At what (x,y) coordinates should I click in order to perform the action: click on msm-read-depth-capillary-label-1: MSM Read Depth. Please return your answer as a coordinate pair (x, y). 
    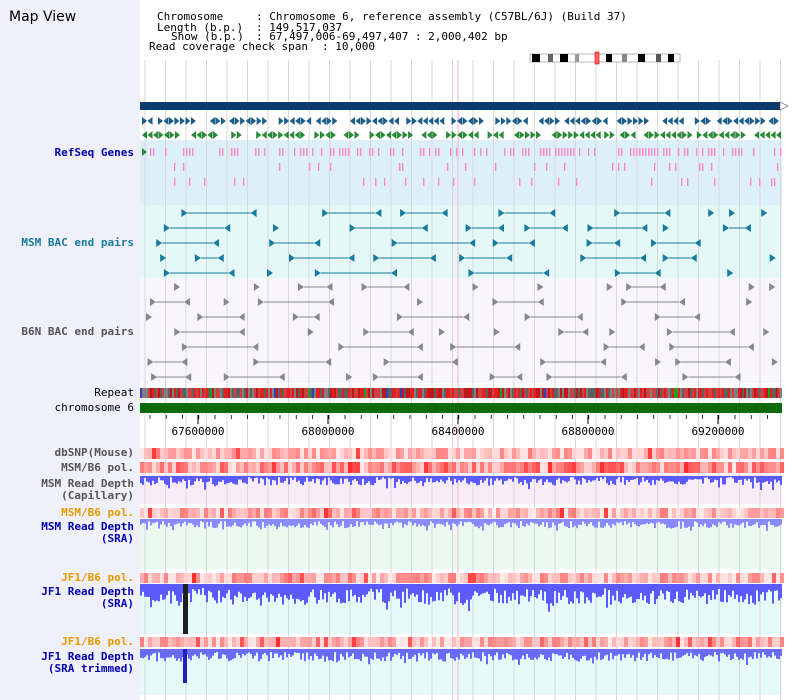
    Looking at the image, I should click on (87, 483).